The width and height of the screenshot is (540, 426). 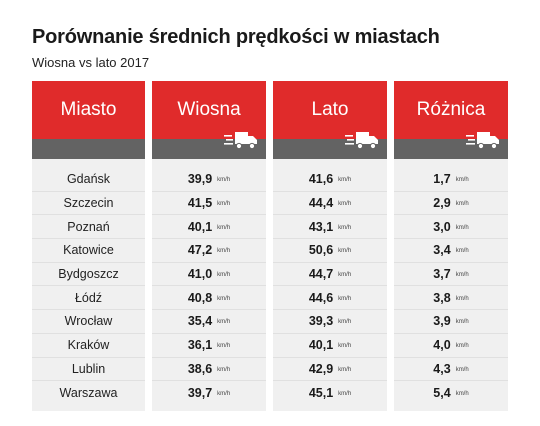 I want to click on table-row: Bydgoszcz, so click(x=88, y=275).